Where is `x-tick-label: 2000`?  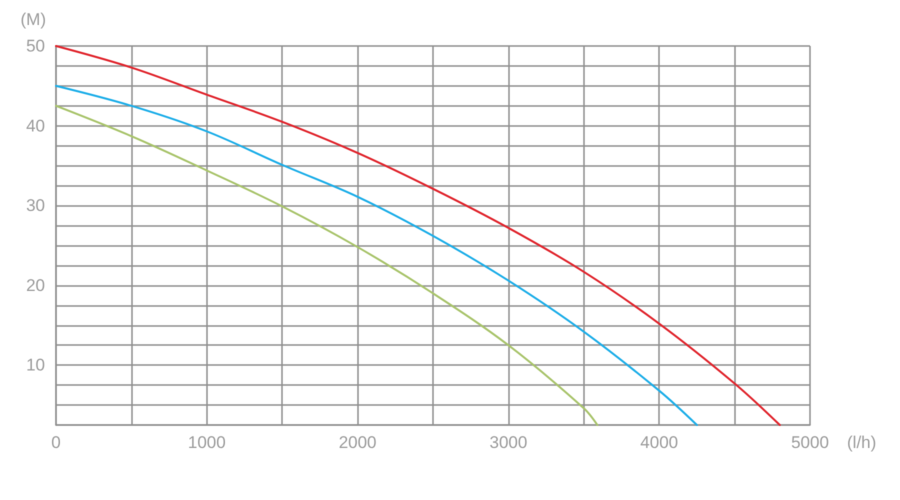 x-tick-label: 2000 is located at coordinates (357, 442).